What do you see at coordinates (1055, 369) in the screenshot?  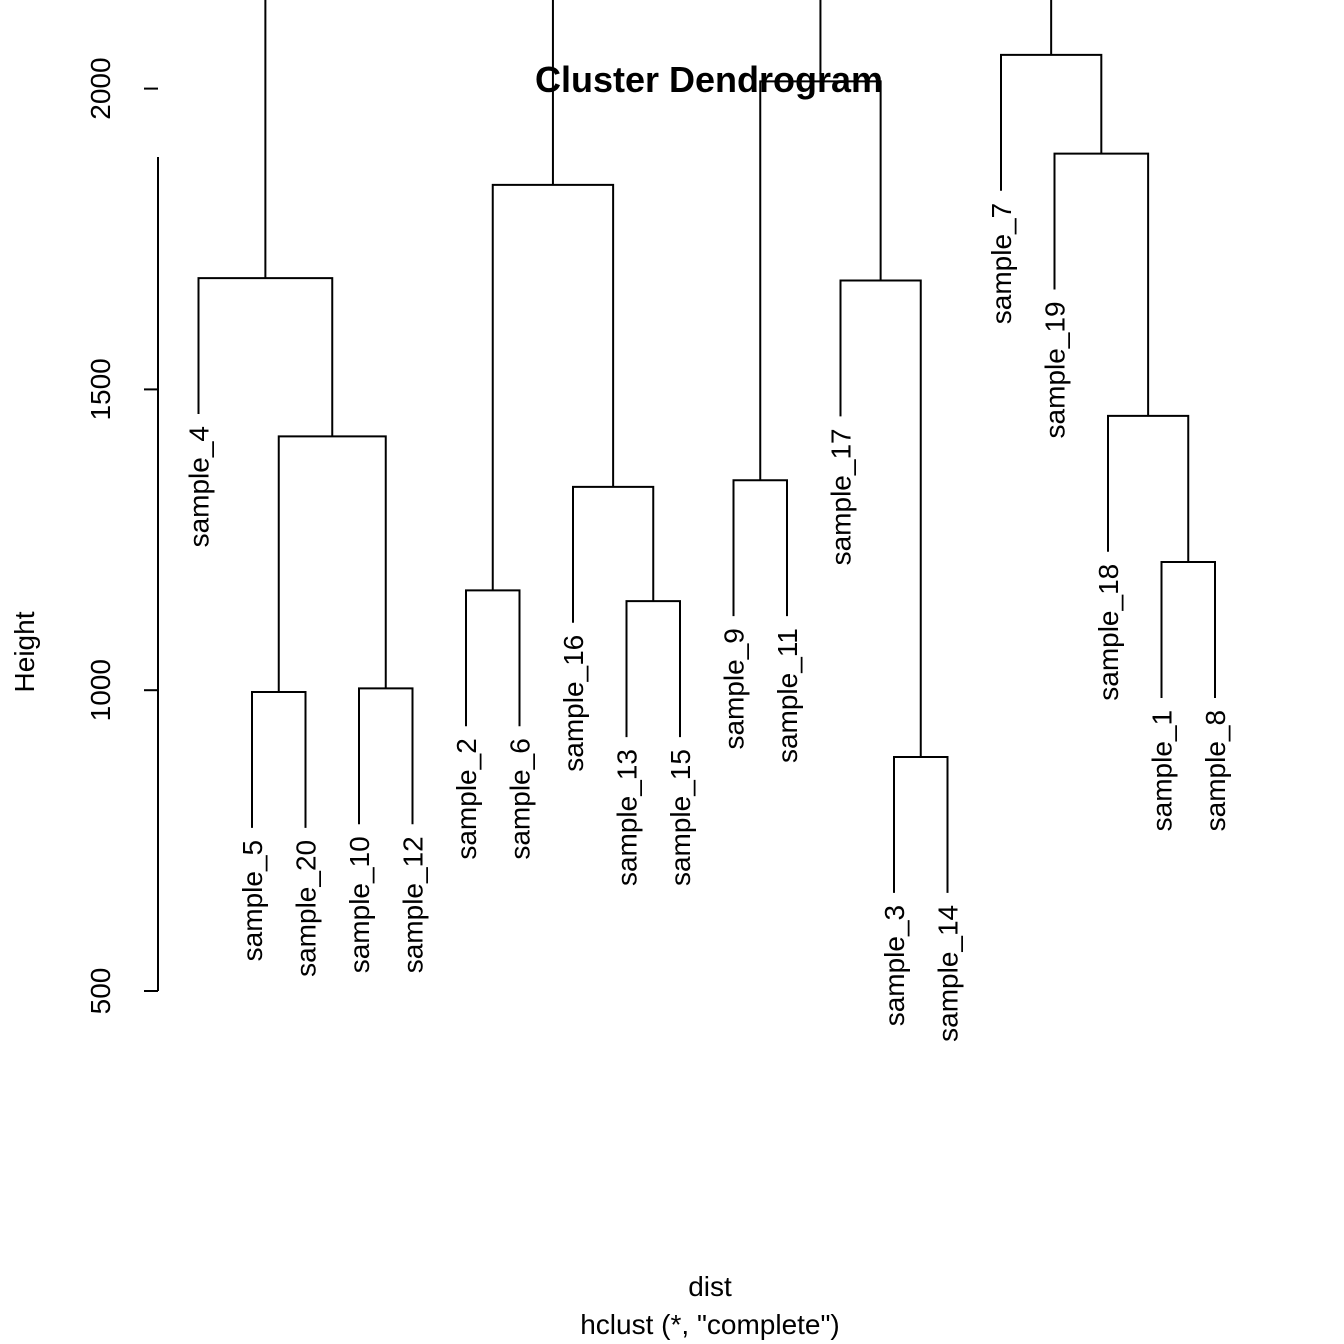 I see `leaf-label: sample_19` at bounding box center [1055, 369].